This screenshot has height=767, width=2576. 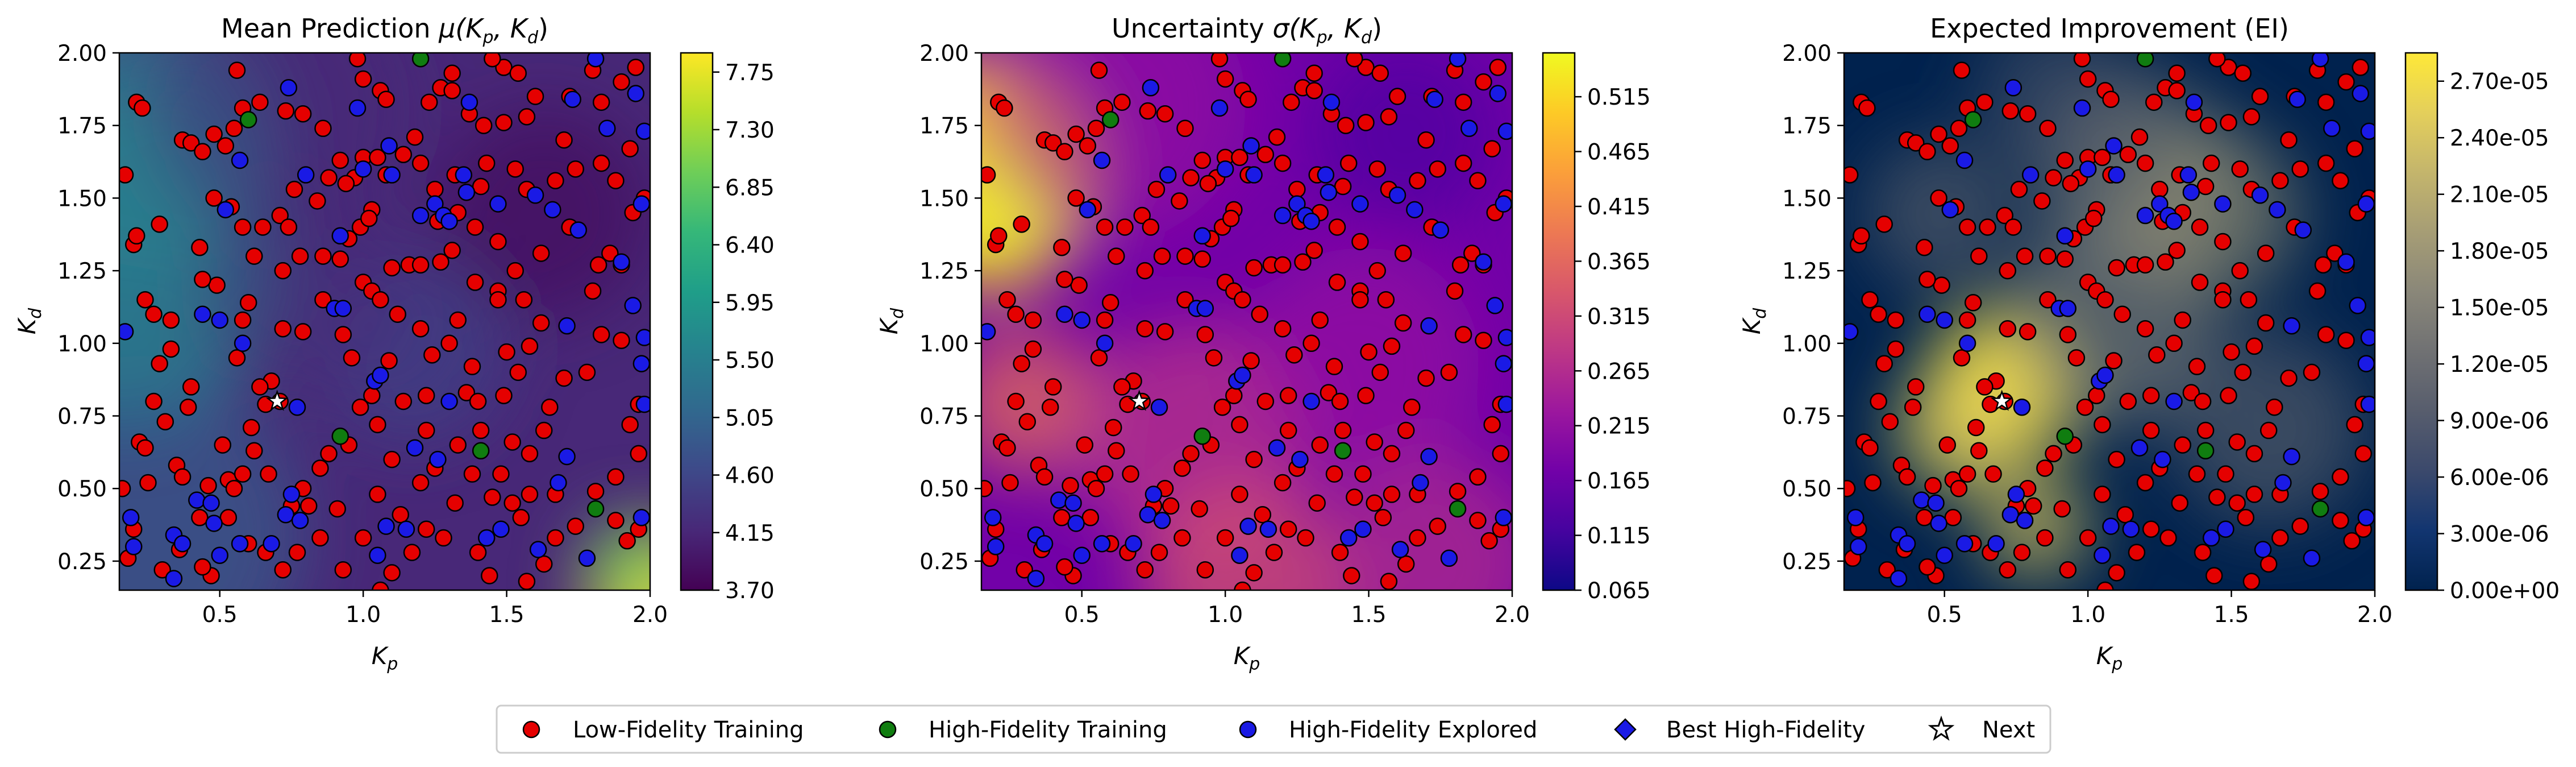 I want to click on high-fidelity-point, so click(x=1458, y=509).